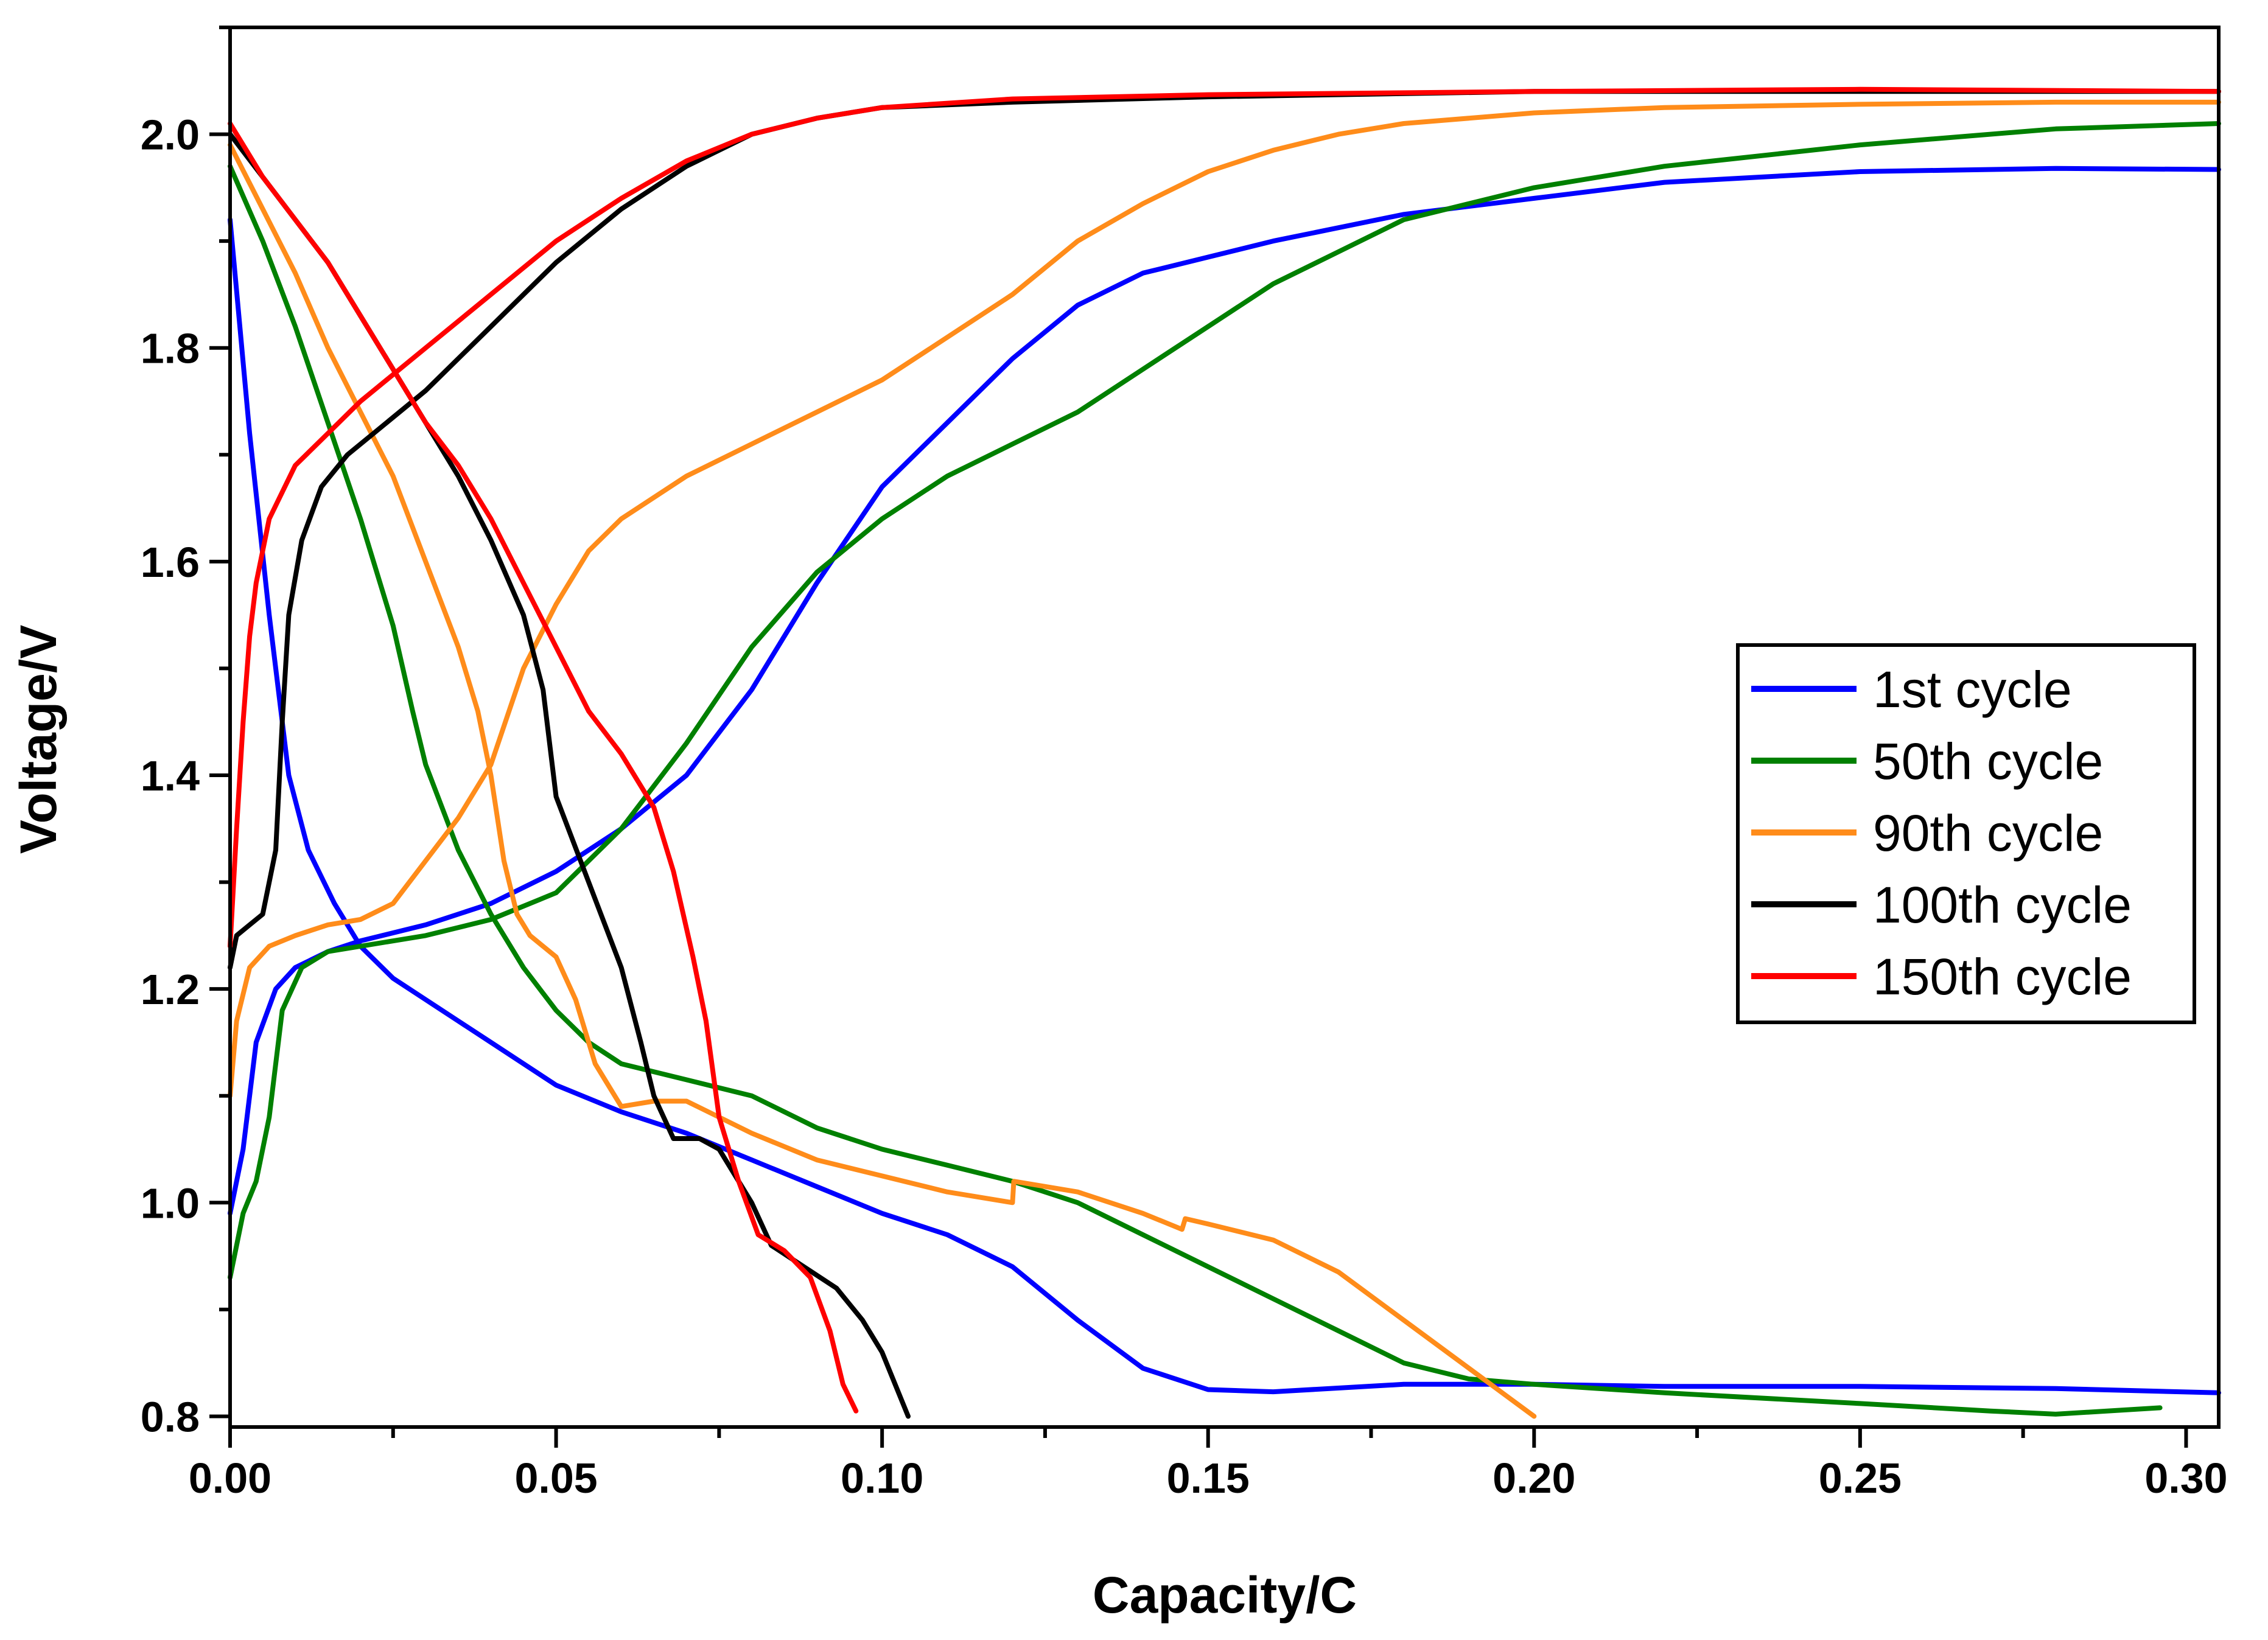 This screenshot has width=2268, height=1640. What do you see at coordinates (2185, 1478) in the screenshot?
I see `x-tick-label: 0.30` at bounding box center [2185, 1478].